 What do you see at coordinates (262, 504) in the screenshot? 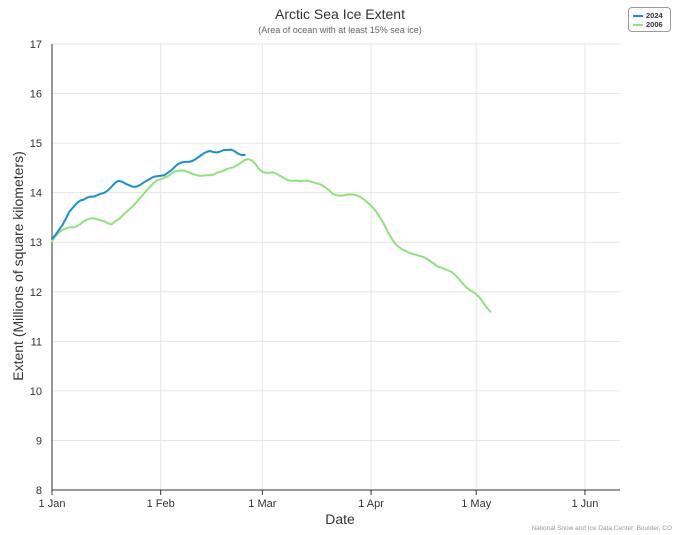
I see `x-tick-label: 1 Mar` at bounding box center [262, 504].